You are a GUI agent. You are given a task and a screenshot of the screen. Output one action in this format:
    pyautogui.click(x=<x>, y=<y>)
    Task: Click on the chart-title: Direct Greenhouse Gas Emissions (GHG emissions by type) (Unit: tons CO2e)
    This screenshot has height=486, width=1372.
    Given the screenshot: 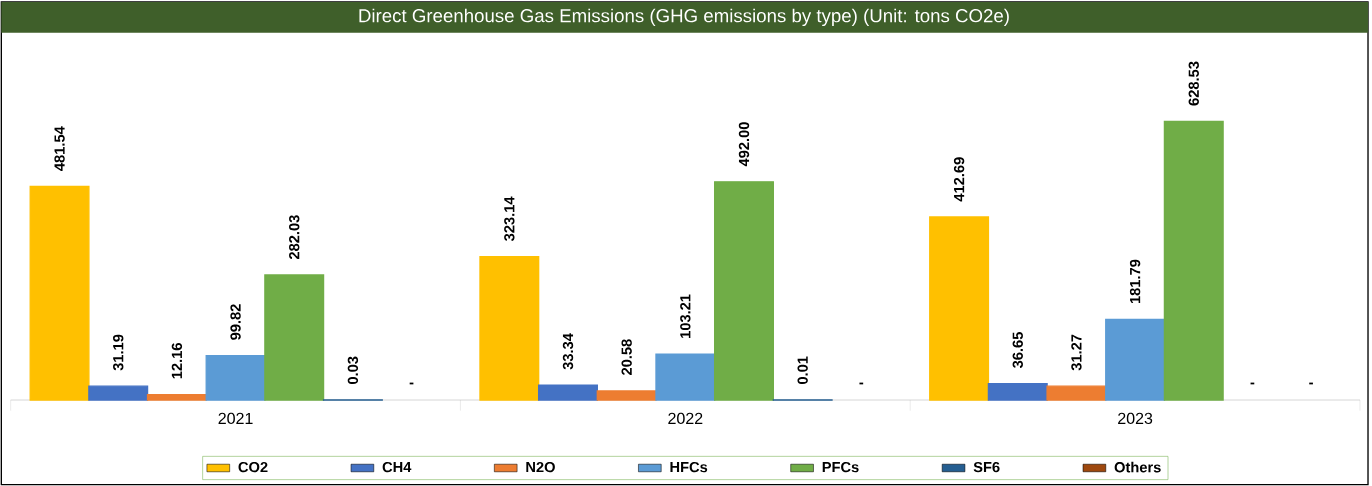 What is the action you would take?
    pyautogui.click(x=684, y=17)
    